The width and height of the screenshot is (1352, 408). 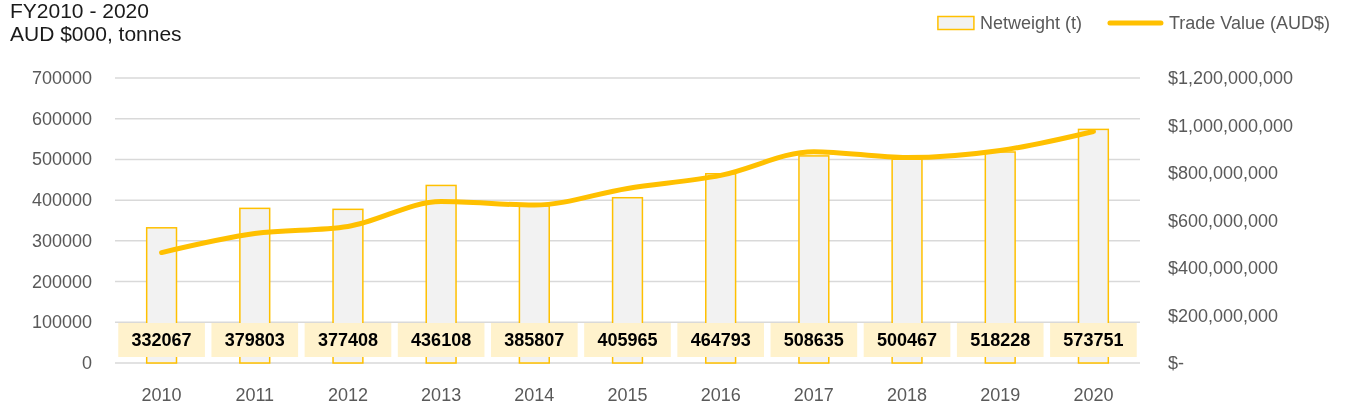 I want to click on data-label: 500467, so click(x=907, y=340).